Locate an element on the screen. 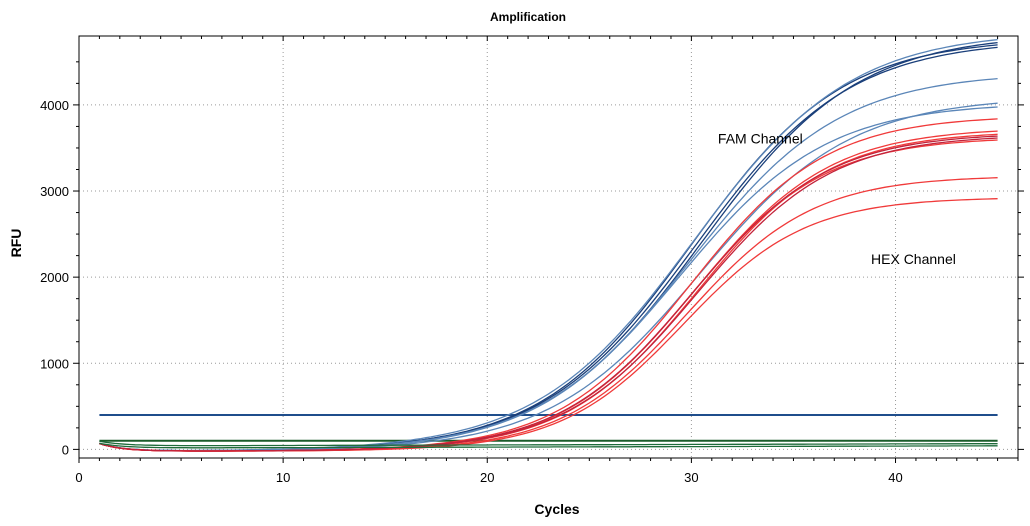 This screenshot has height=526, width=1030. chart-title: Amplification is located at coordinates (528, 17).